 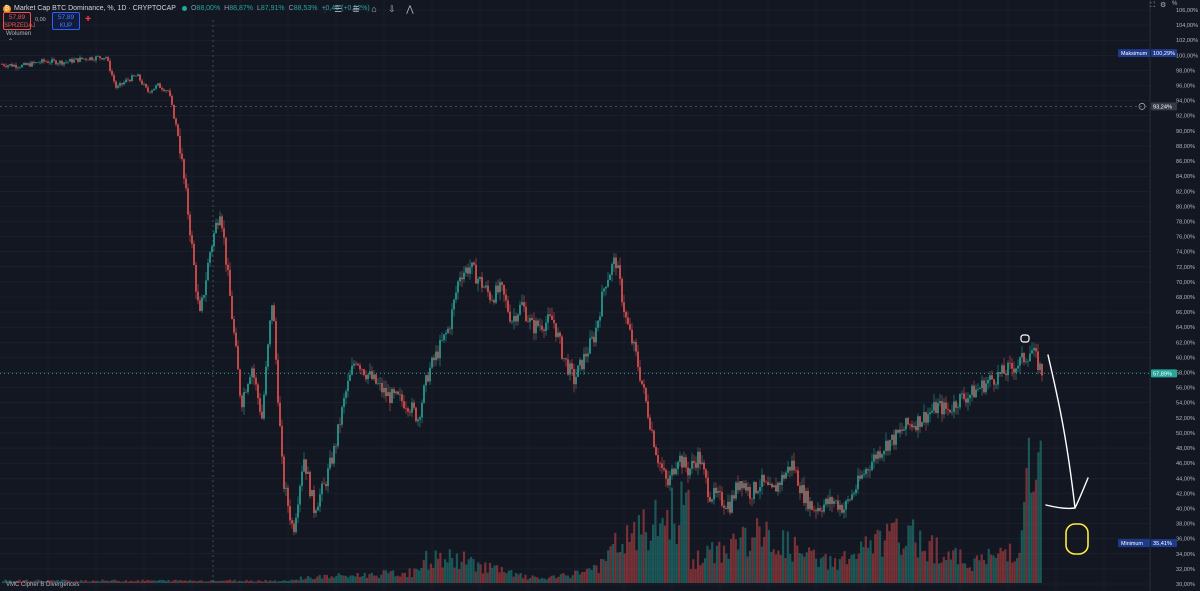 What do you see at coordinates (19, 21) in the screenshot?
I see `sell-button: 57,89 SPRZEDAJ` at bounding box center [19, 21].